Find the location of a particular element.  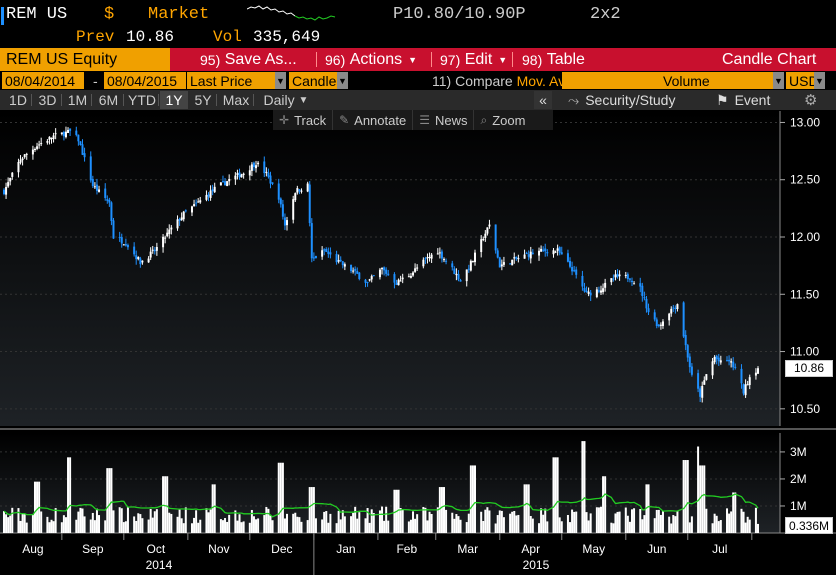

magnifier-icon: ⌕ is located at coordinates (484, 119).